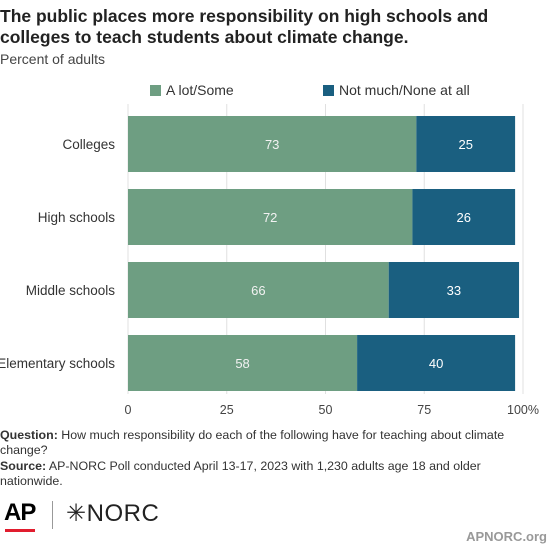  I want to click on ap-logo-underline, so click(20, 530).